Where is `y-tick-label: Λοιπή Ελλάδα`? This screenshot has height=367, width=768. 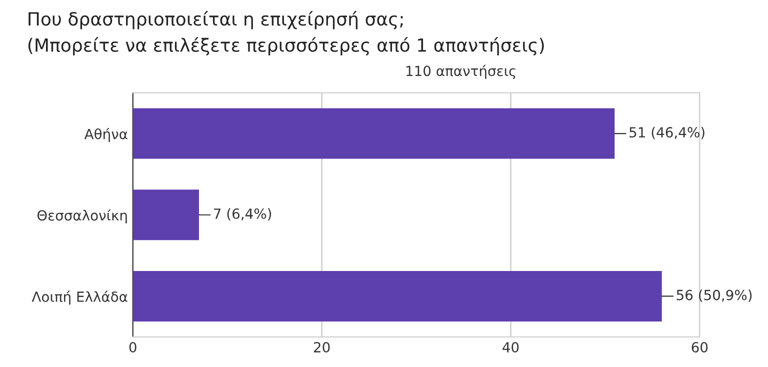 y-tick-label: Λοιπή Ελλάδα is located at coordinates (80, 297).